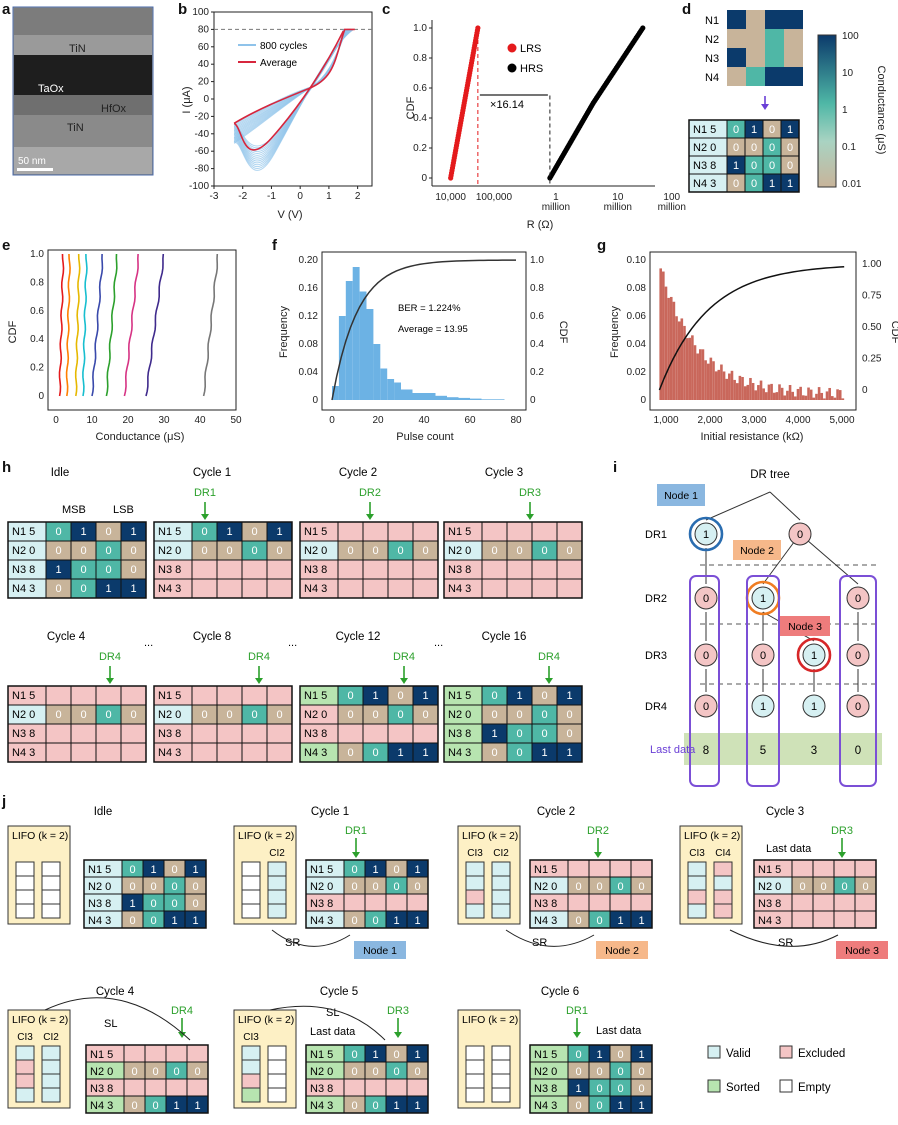  What do you see at coordinates (294, 76) in the screenshot?
I see `iv-average-set` at bounding box center [294, 76].